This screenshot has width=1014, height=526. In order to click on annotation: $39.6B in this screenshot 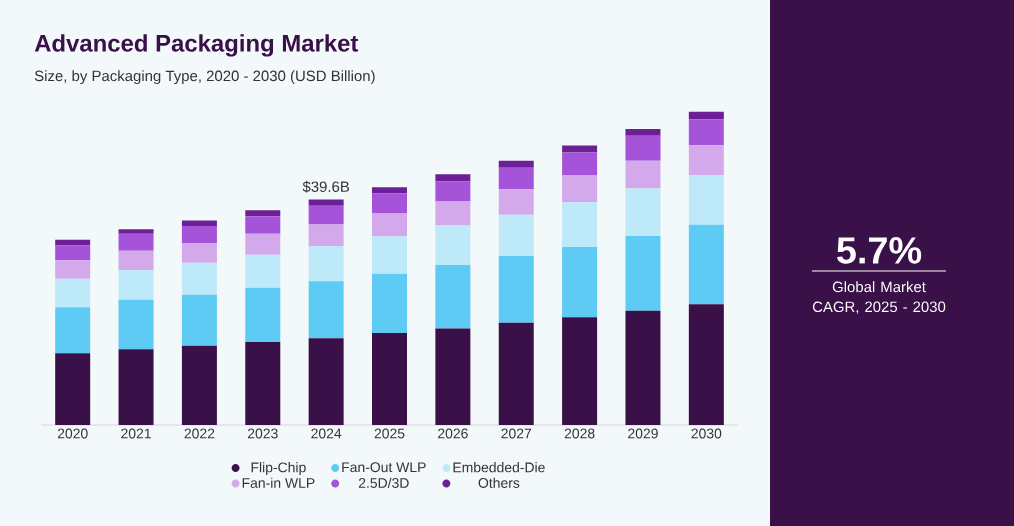, I will do `click(326, 186)`.